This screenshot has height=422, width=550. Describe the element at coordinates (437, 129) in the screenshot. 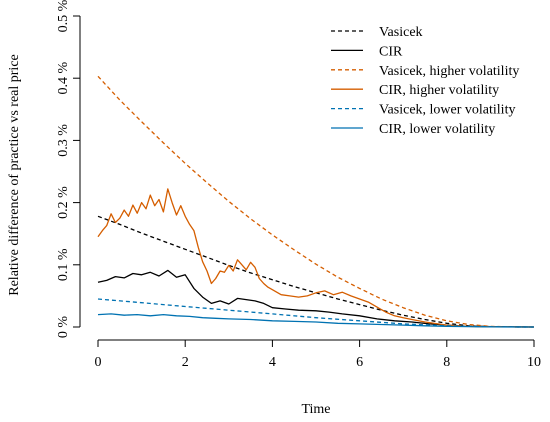

I see `legend-label: CIR, lower volatility` at that location.